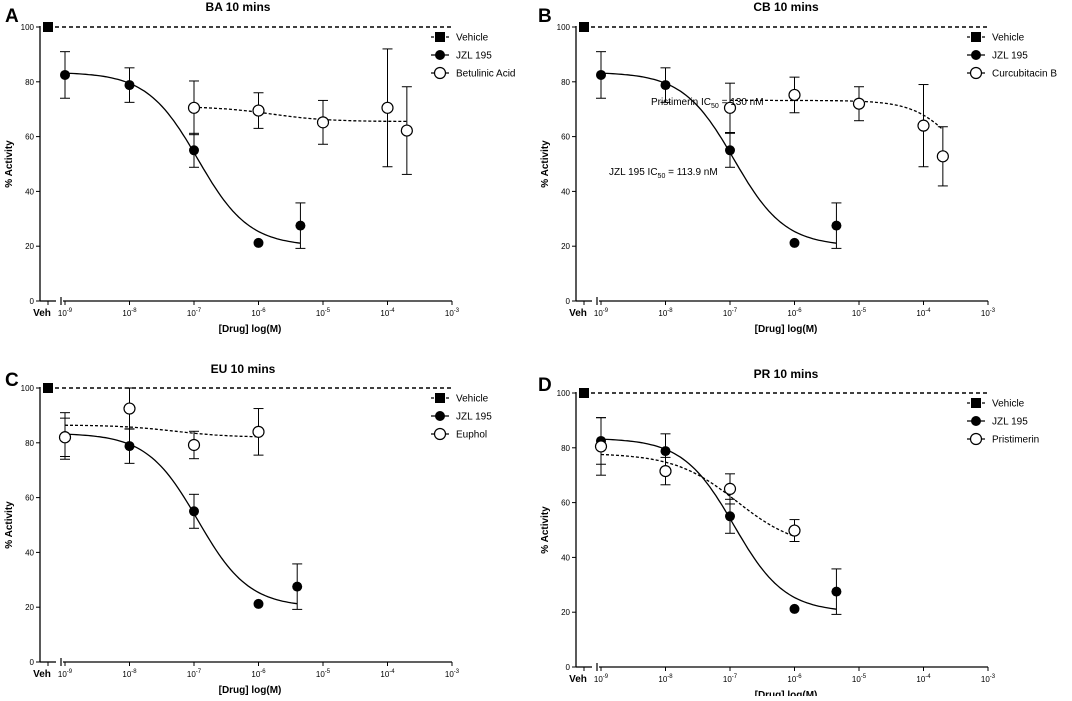  What do you see at coordinates (601, 313) in the screenshot?
I see `x-tick-label: 10⁻⁹` at bounding box center [601, 313].